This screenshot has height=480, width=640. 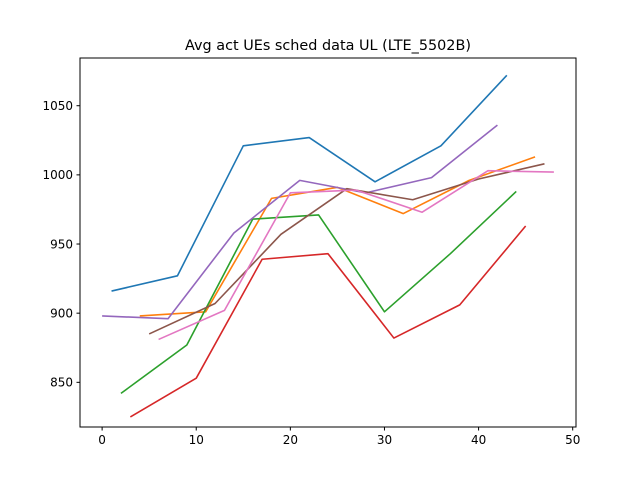 I want to click on x-tick-label: 30, so click(x=384, y=440).